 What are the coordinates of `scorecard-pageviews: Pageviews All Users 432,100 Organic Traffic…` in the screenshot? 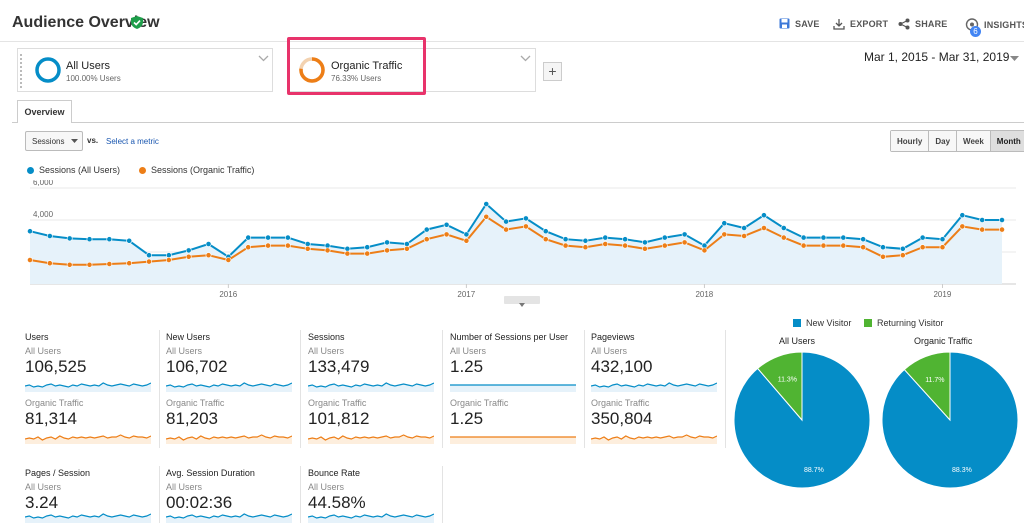 It's located at (660, 393).